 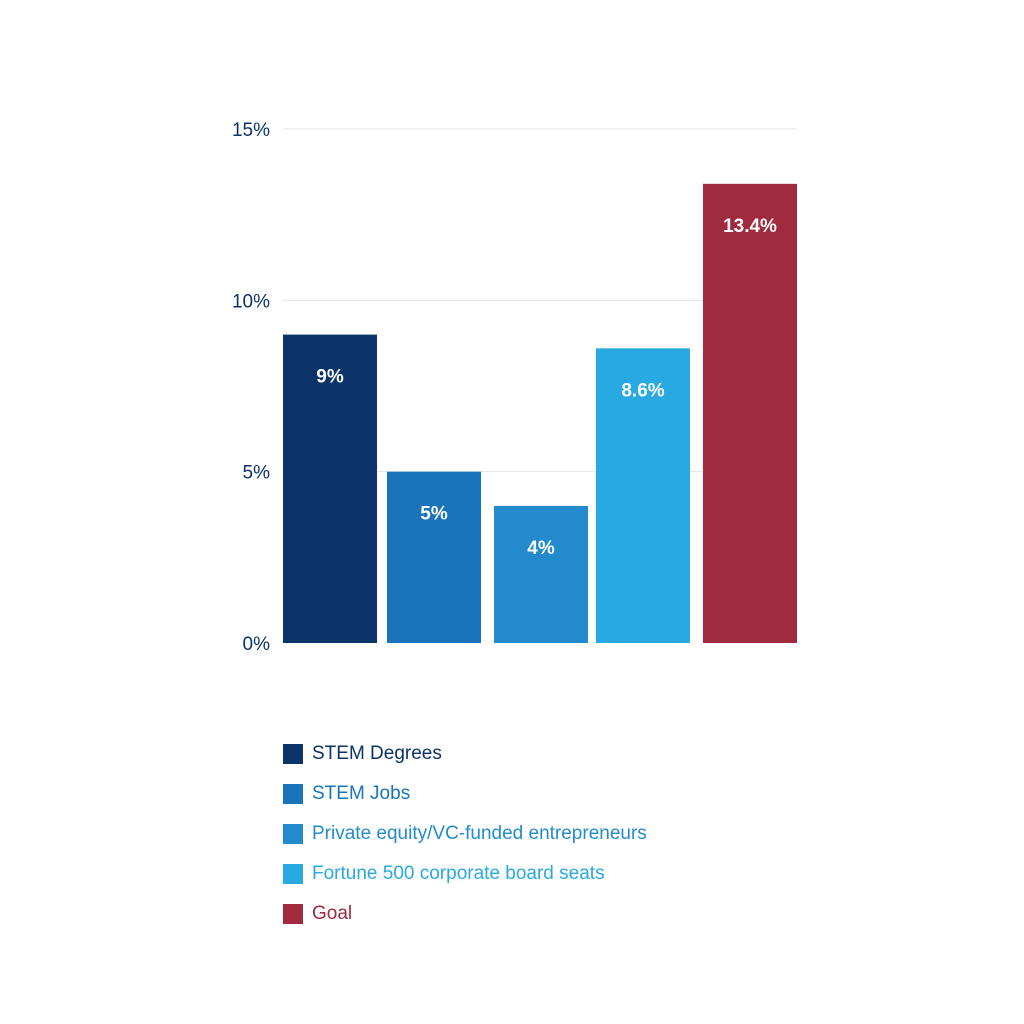 I want to click on legend-item: Fortune 500 corporate board seats, so click(x=465, y=874).